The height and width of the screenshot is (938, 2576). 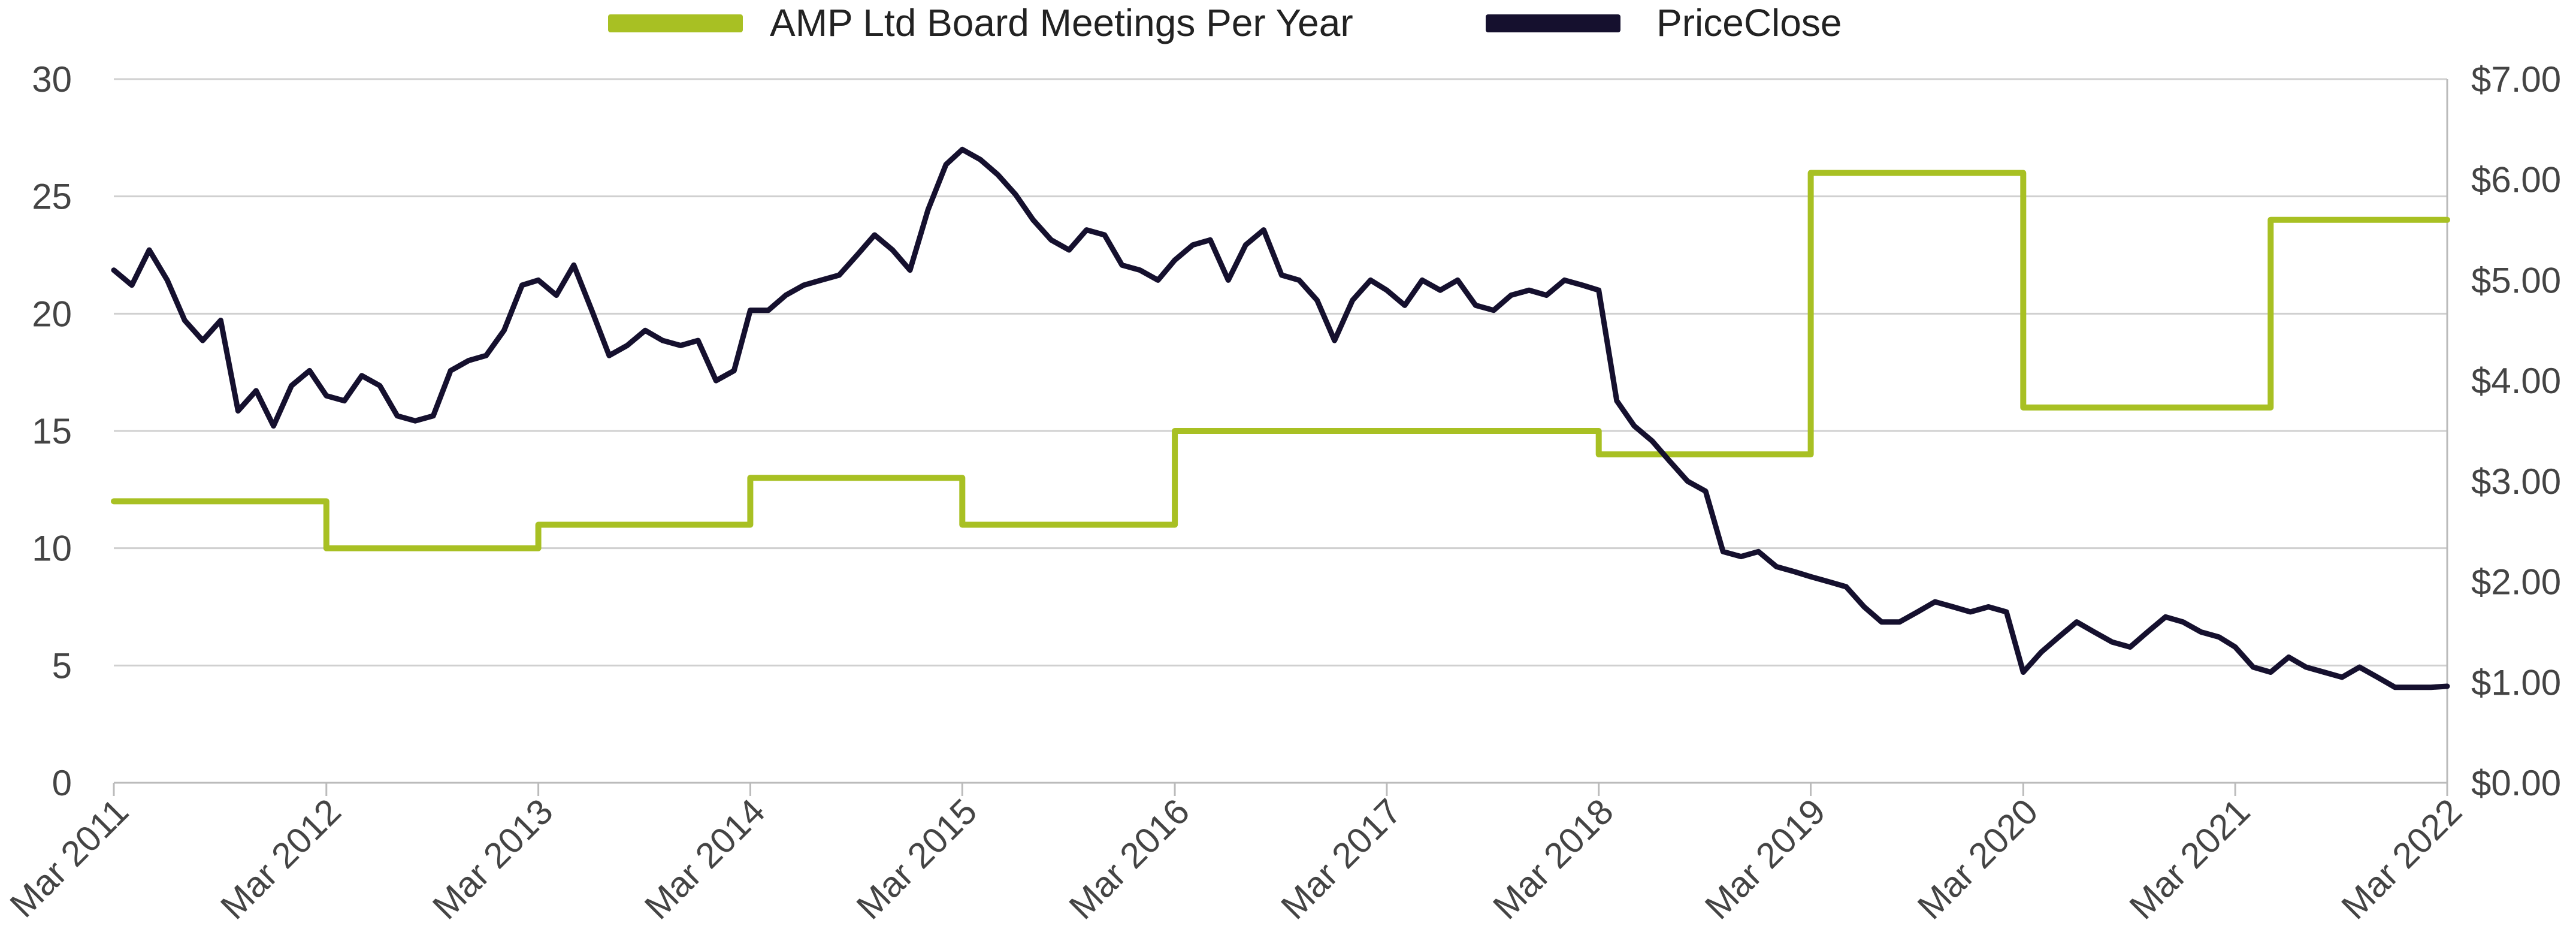 I want to click on left-tick-label: 30, so click(x=52, y=79).